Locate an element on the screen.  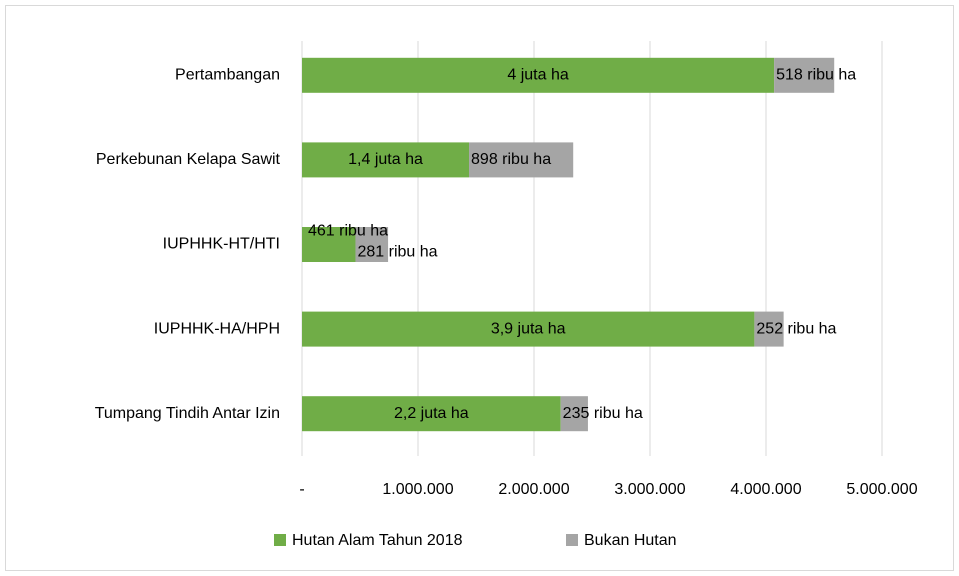
legend-label: Bukan Hutan is located at coordinates (630, 540).